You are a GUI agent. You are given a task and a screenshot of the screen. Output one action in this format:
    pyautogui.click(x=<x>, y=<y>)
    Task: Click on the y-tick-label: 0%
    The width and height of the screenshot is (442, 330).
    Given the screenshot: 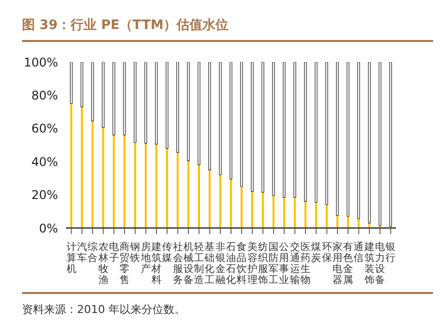 What is the action you would take?
    pyautogui.click(x=48, y=228)
    